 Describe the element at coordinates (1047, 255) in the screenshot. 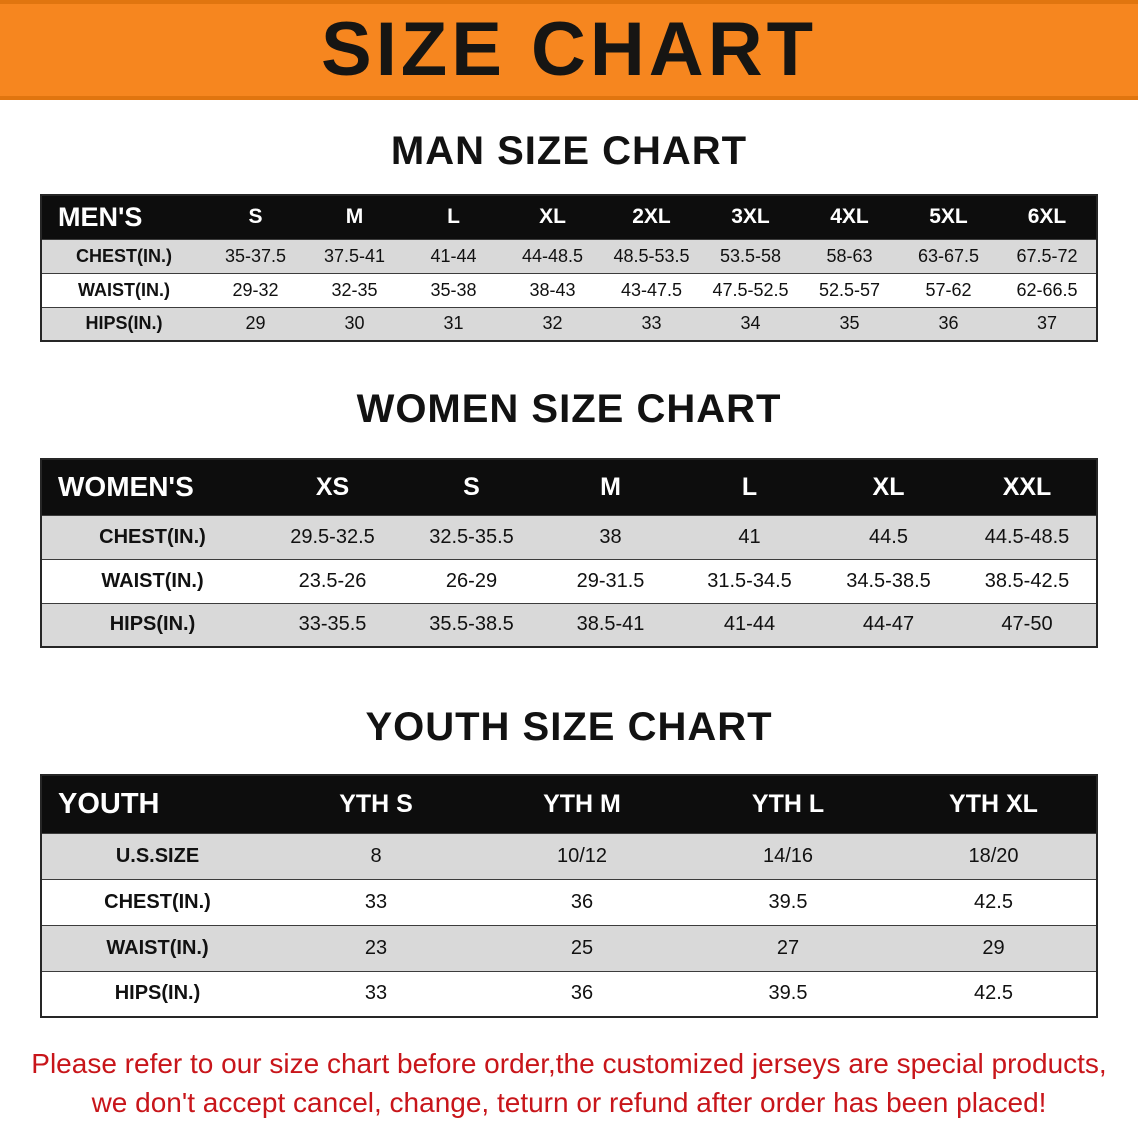

I see `value-cell: 67.5-72` at that location.